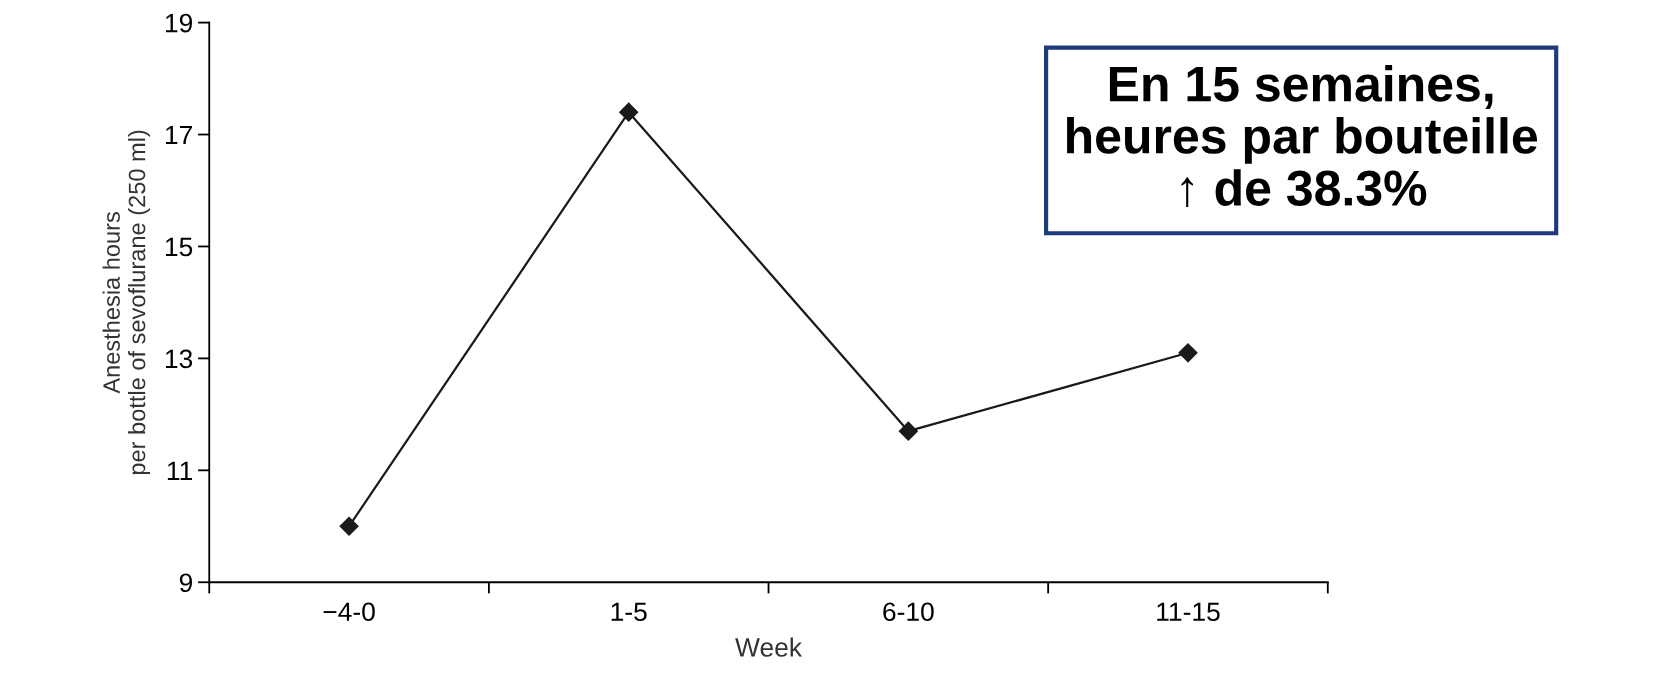 This screenshot has width=1666, height=685. I want to click on y-tick-label: 13, so click(179, 359).